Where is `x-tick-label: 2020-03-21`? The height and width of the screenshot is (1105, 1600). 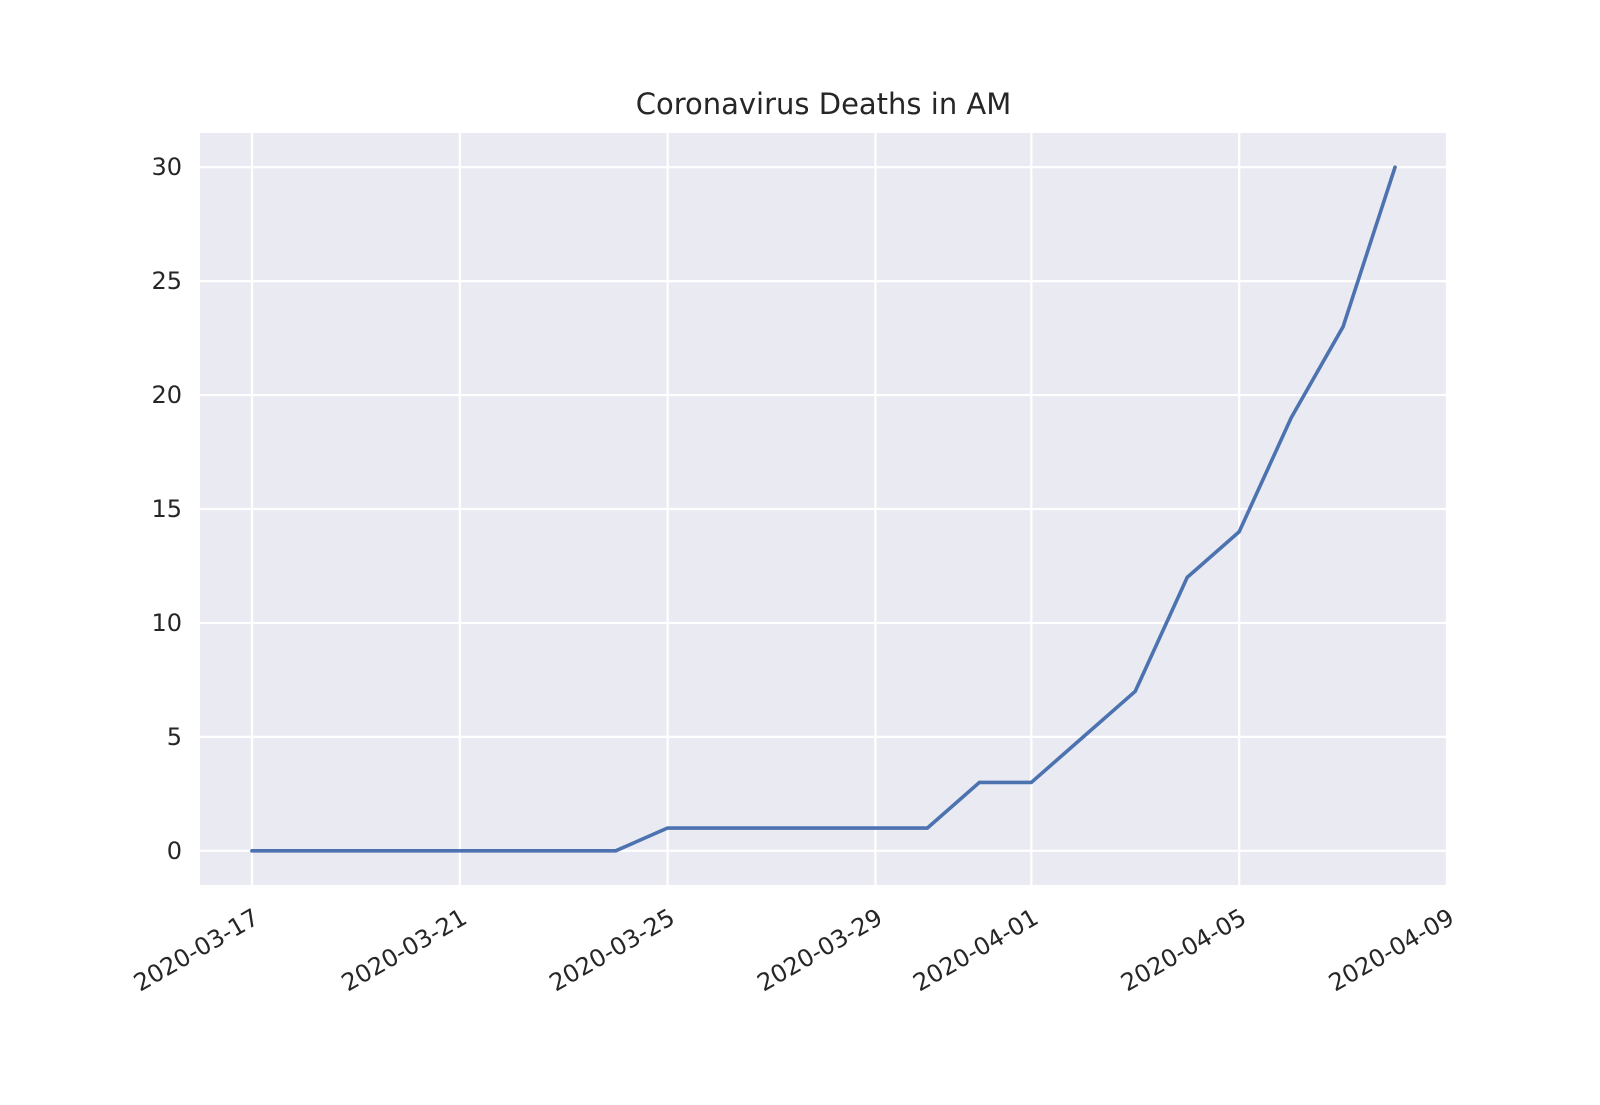 x-tick-label: 2020-03-21 is located at coordinates (404, 950).